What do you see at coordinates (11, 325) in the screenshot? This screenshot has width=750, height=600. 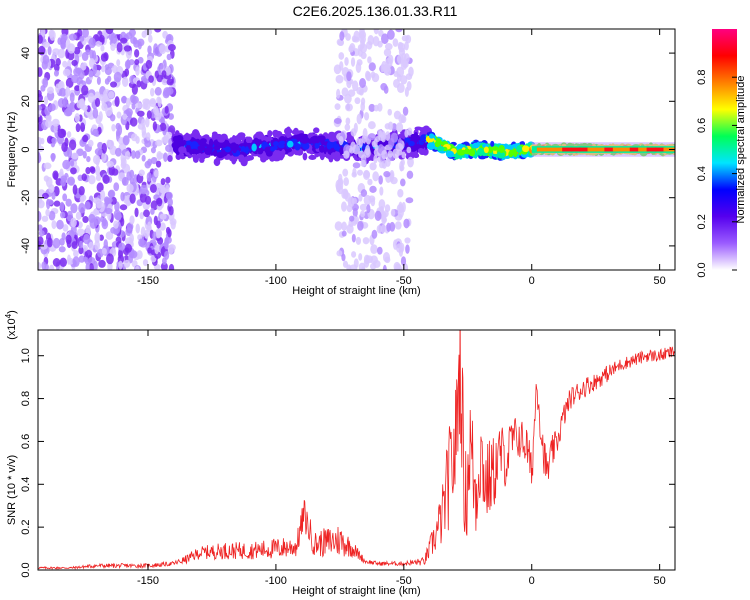 I see `y-scale-label: (x104)` at bounding box center [11, 325].